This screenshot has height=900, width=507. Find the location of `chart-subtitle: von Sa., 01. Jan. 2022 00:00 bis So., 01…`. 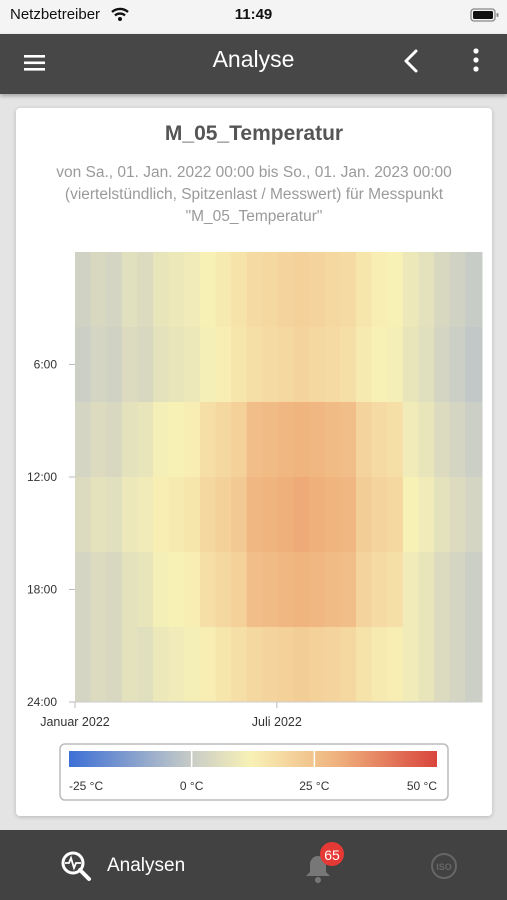

chart-subtitle: von Sa., 01. Jan. 2022 00:00 bis So., 01… is located at coordinates (254, 194).